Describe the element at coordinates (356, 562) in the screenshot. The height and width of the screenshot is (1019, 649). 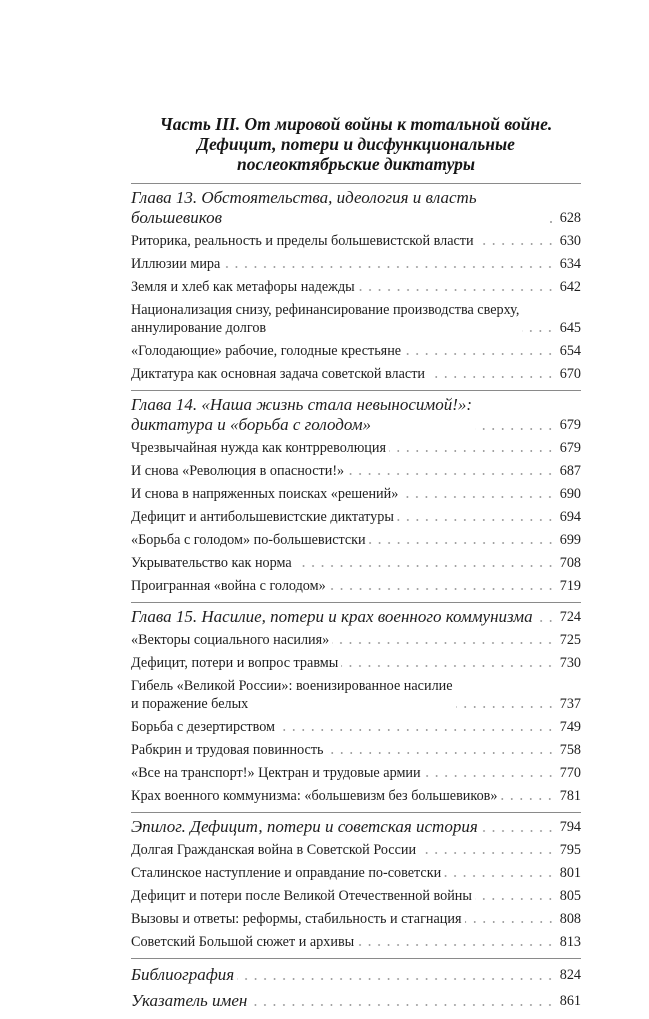
I see `toc-entry: Укрывательство как норма 708` at that location.